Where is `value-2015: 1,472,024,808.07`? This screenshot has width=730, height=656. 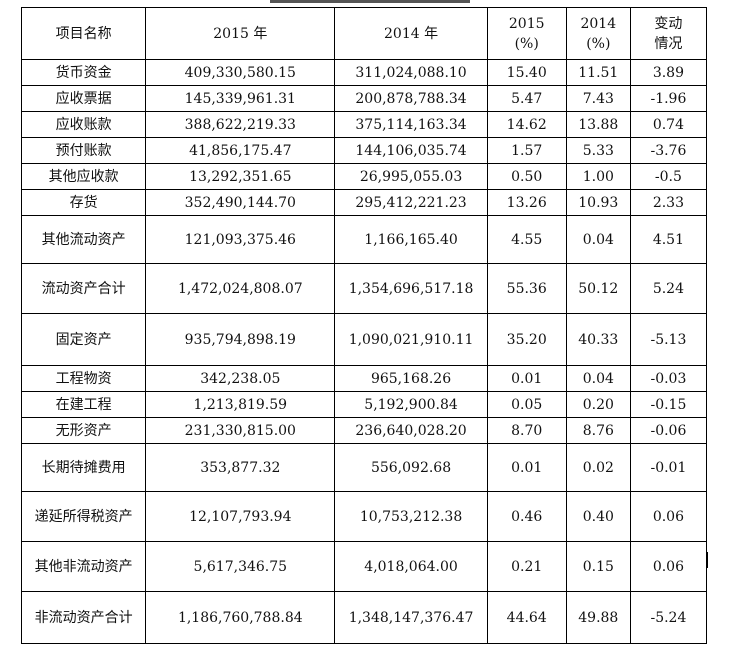 value-2015: 1,472,024,808.07 is located at coordinates (240, 288).